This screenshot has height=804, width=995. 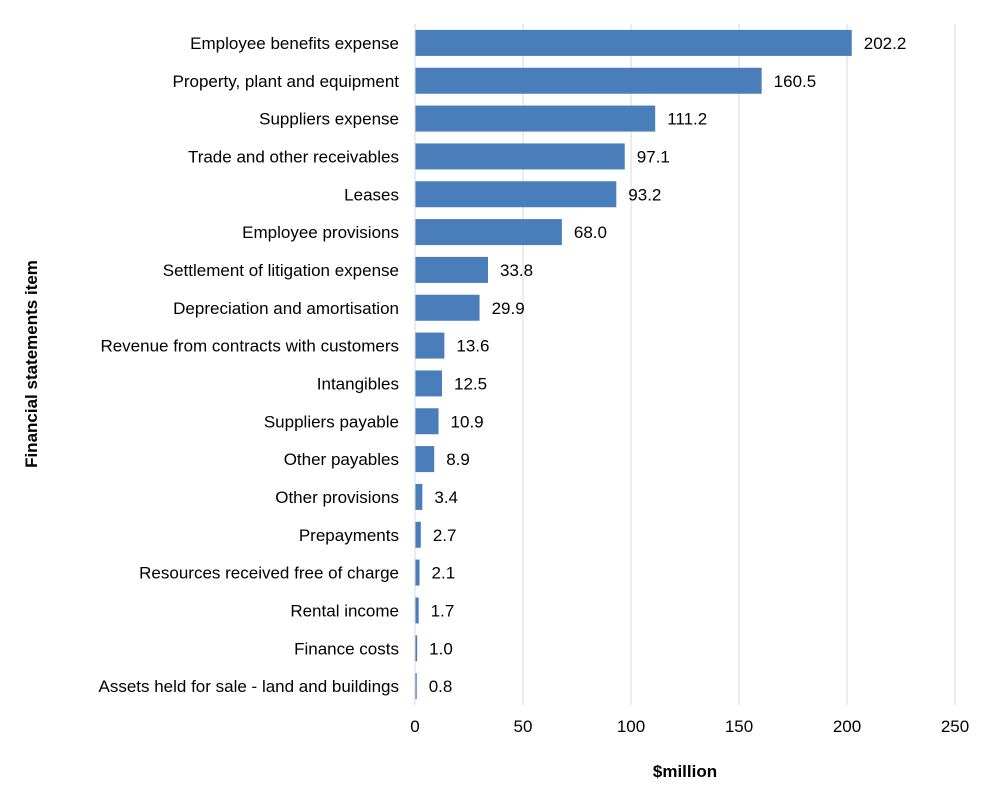 I want to click on data-label: 111.2, so click(x=687, y=119).